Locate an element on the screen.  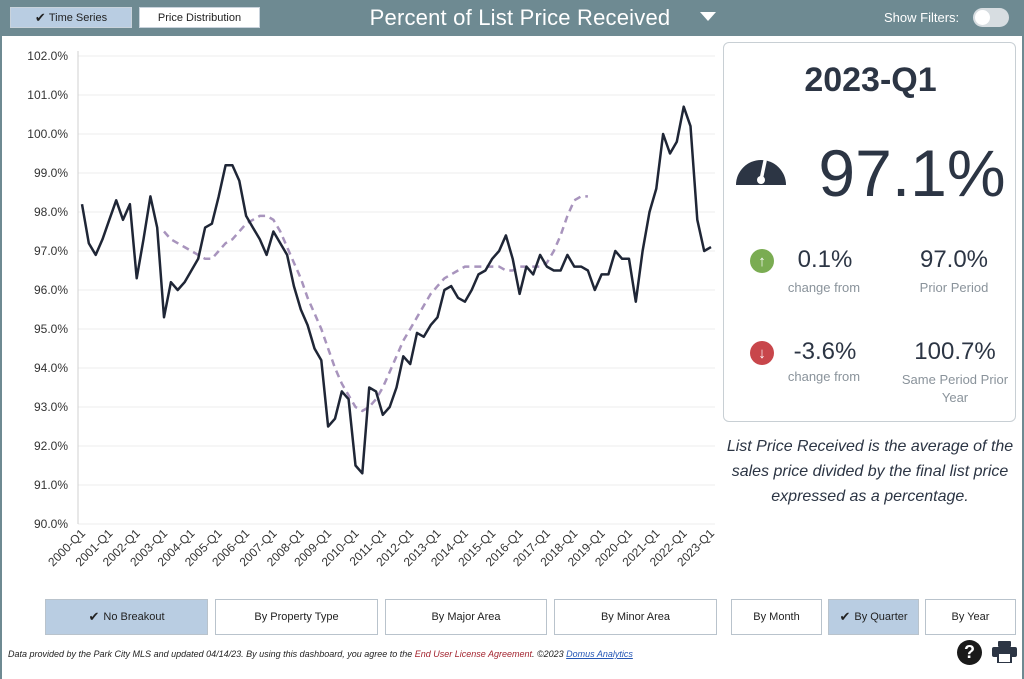
by-minor-area-button: By Minor Area is located at coordinates (635, 617).